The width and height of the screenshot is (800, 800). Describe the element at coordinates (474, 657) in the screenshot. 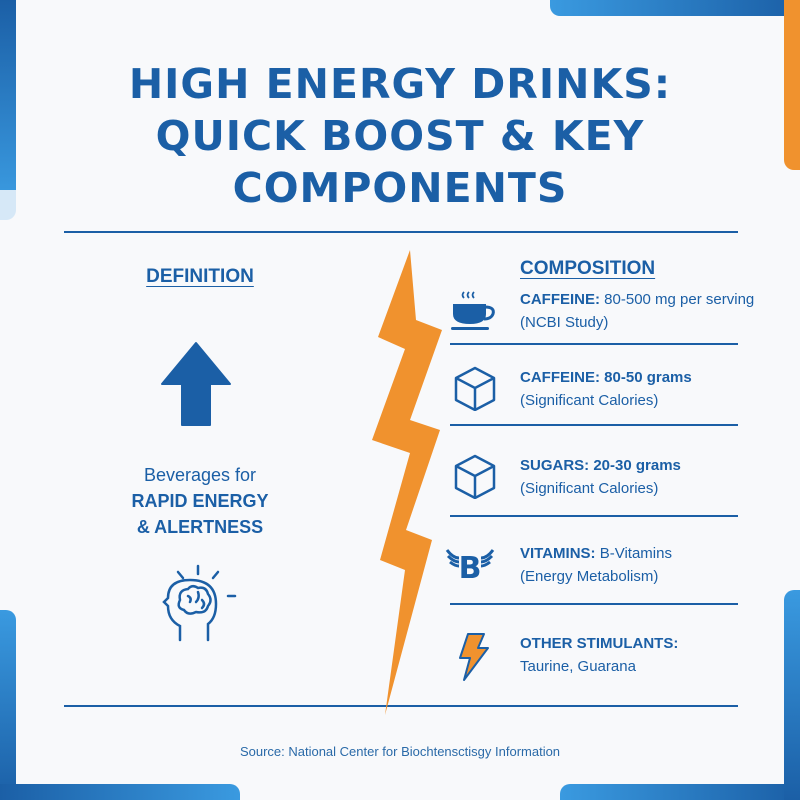

I see `lightning-icon` at that location.